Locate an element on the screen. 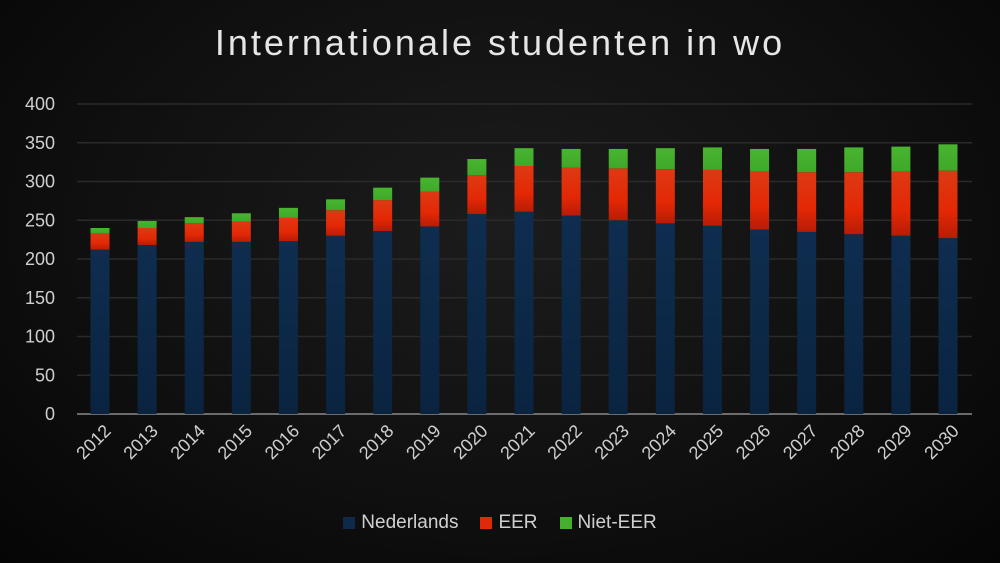 Image resolution: width=1000 pixels, height=563 pixels. x-tick-label: 2015 is located at coordinates (235, 442).